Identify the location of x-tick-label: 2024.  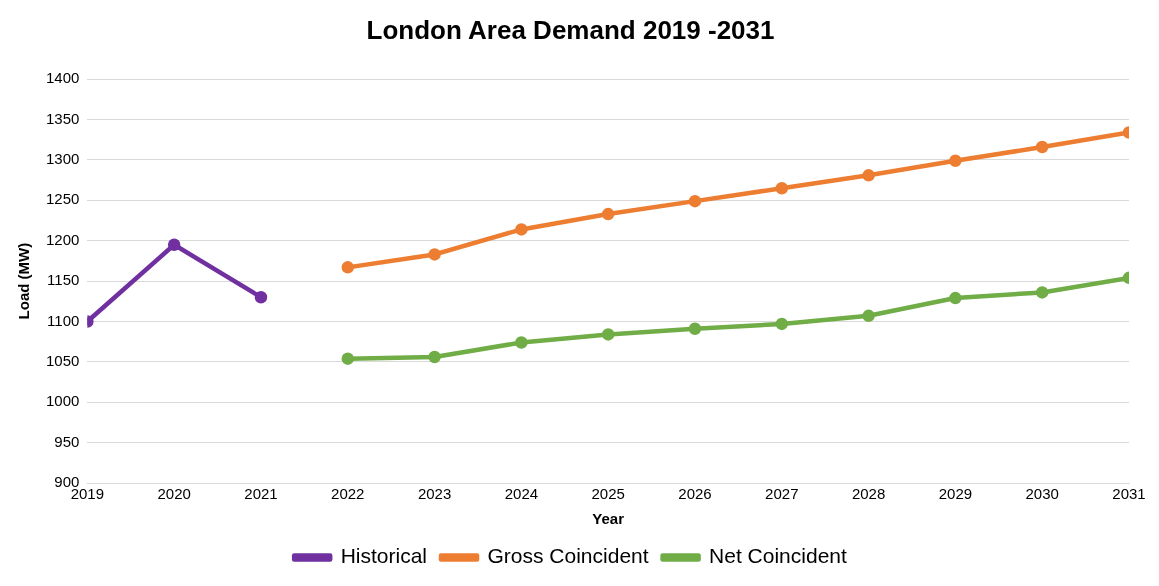
(521, 494).